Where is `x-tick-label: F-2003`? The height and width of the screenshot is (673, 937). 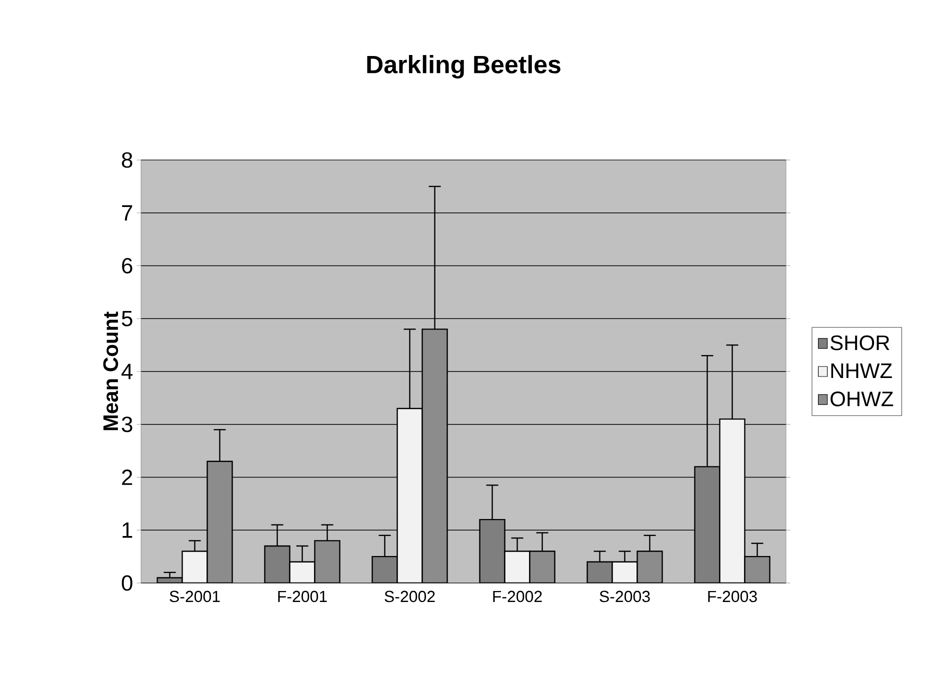 x-tick-label: F-2003 is located at coordinates (732, 596).